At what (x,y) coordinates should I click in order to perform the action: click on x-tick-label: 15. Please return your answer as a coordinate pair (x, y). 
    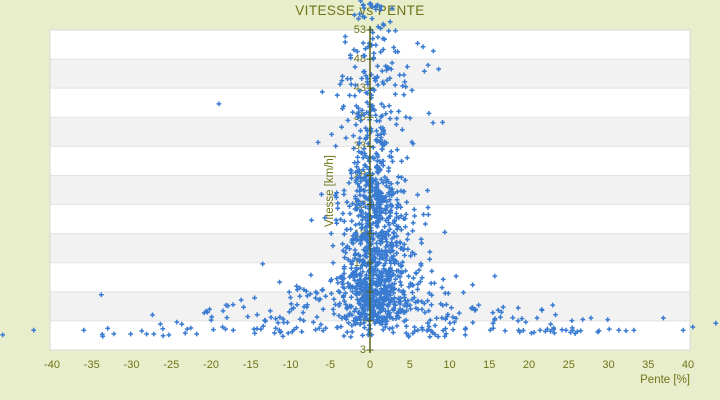
    Looking at the image, I should click on (489, 365).